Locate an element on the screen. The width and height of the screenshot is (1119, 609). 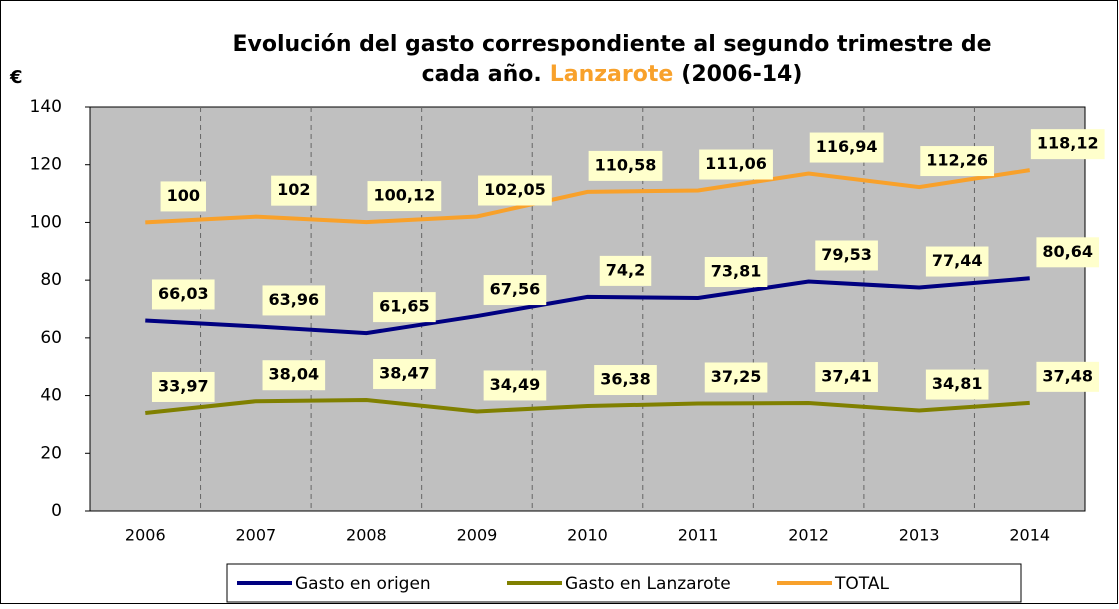
y-tick-label: 120 is located at coordinates (46, 165).